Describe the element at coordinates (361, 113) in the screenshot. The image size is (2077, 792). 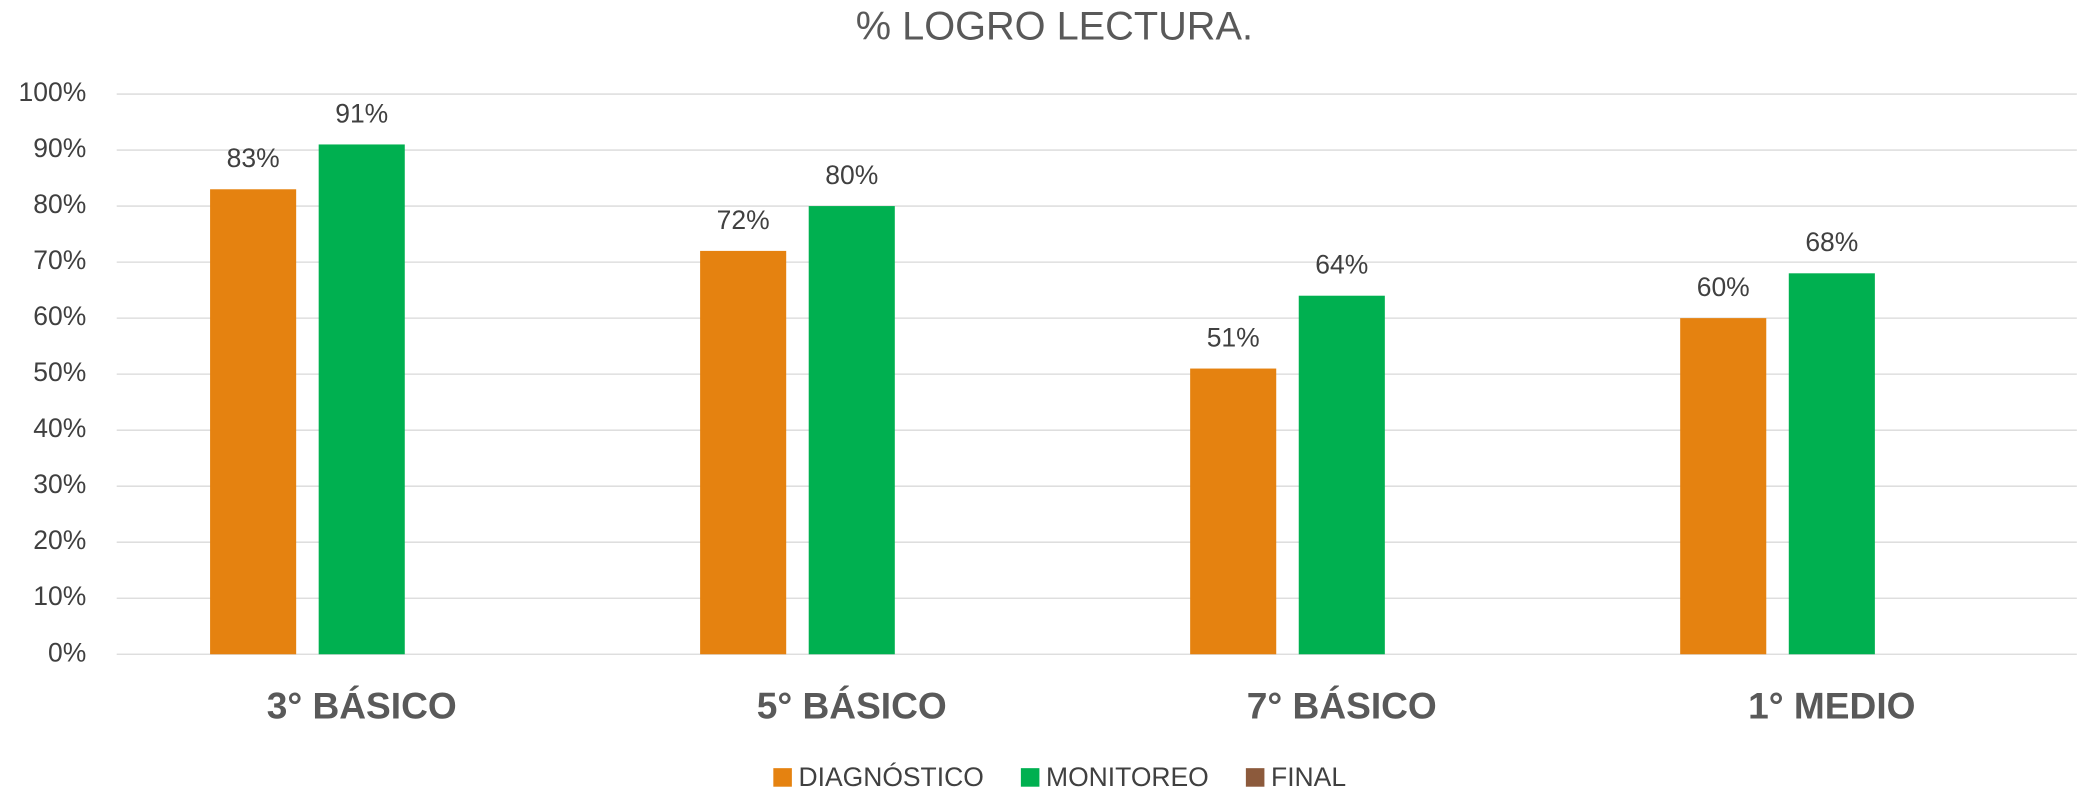
I see `data-label: 91%` at that location.